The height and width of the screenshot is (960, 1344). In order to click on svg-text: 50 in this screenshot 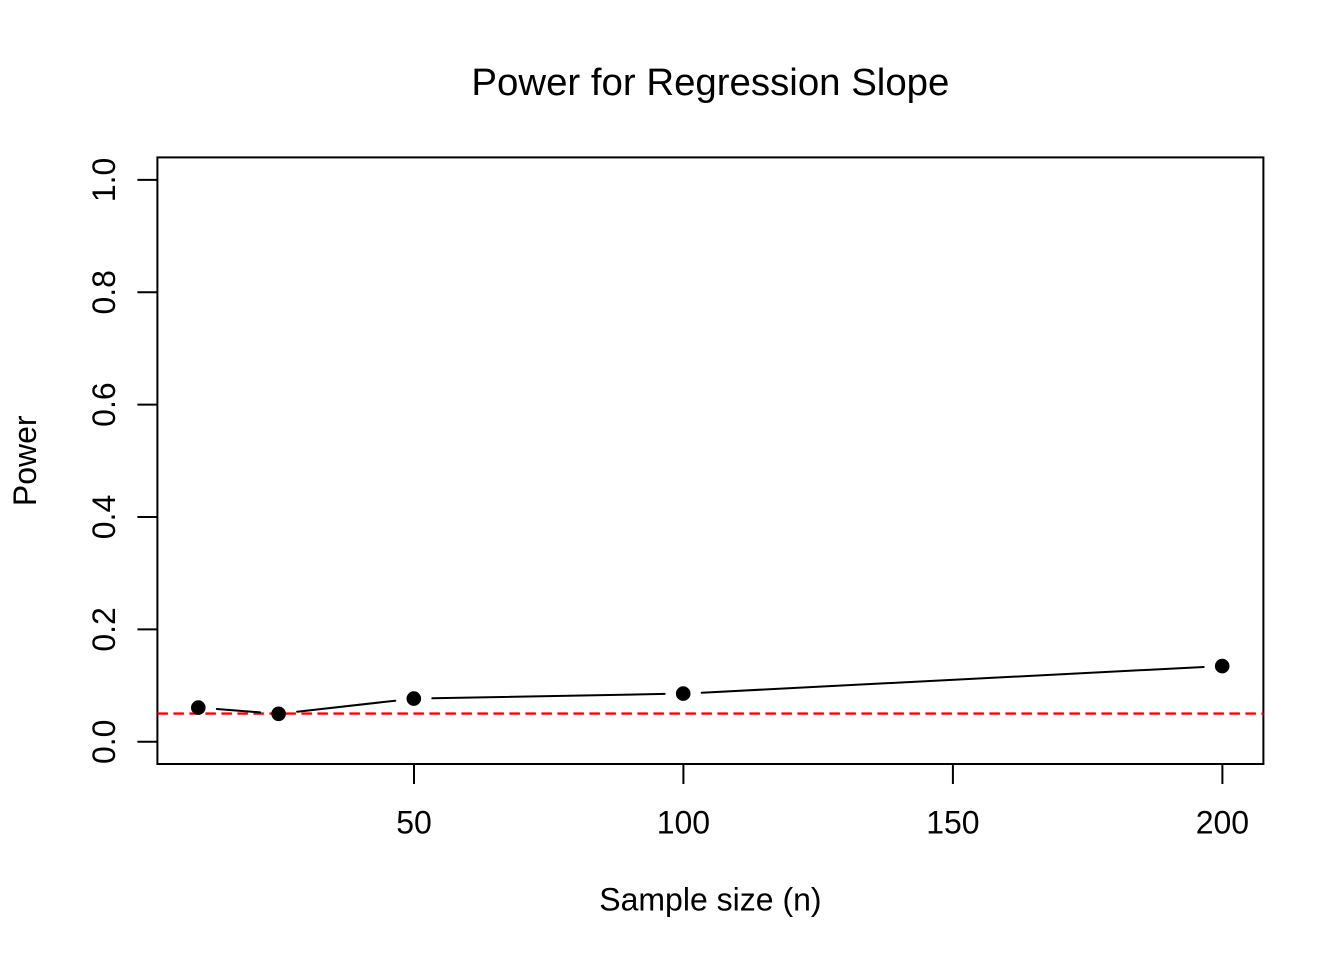, I will do `click(414, 823)`.